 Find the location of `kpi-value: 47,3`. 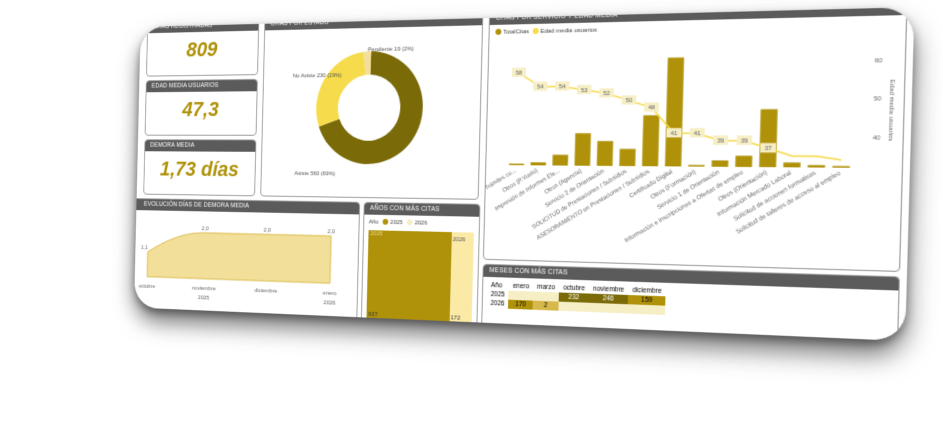

kpi-value: 47,3 is located at coordinates (201, 109).